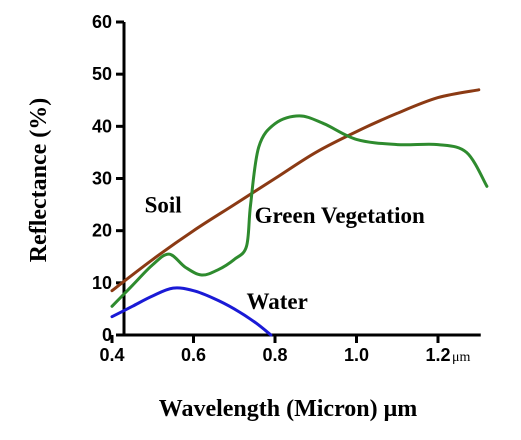 The height and width of the screenshot is (440, 521). I want to click on y-tick-label: 30, so click(102, 179).